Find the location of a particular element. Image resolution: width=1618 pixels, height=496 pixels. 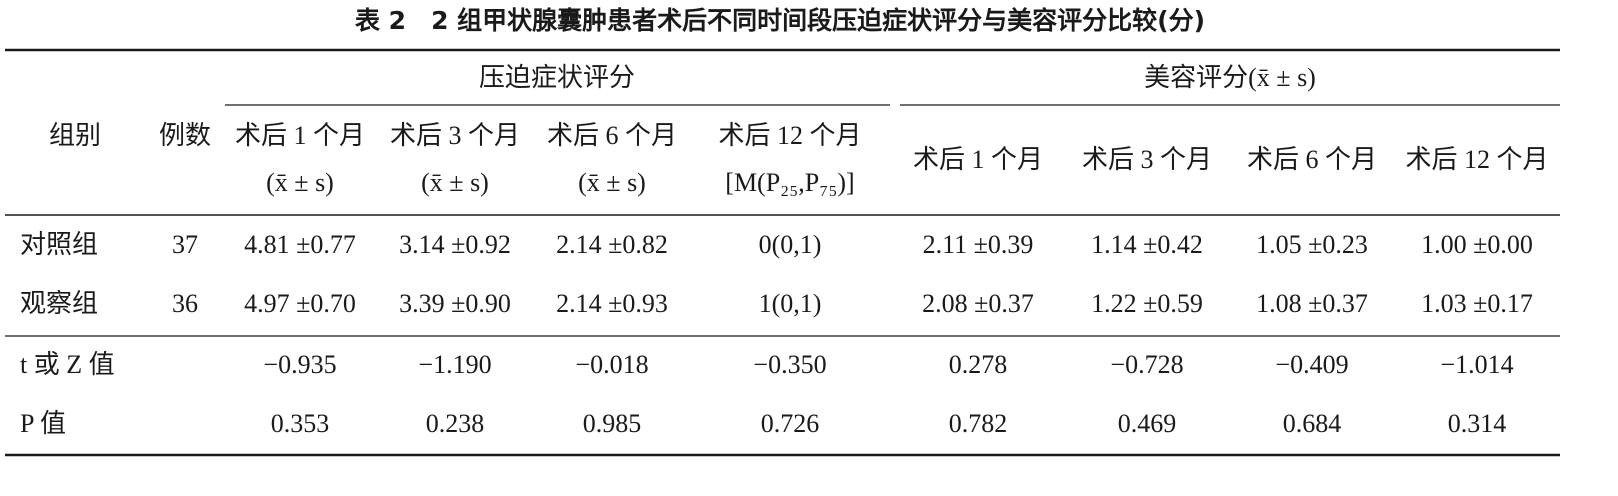

cell: 1.03 ±0.17 is located at coordinates (1477, 303).